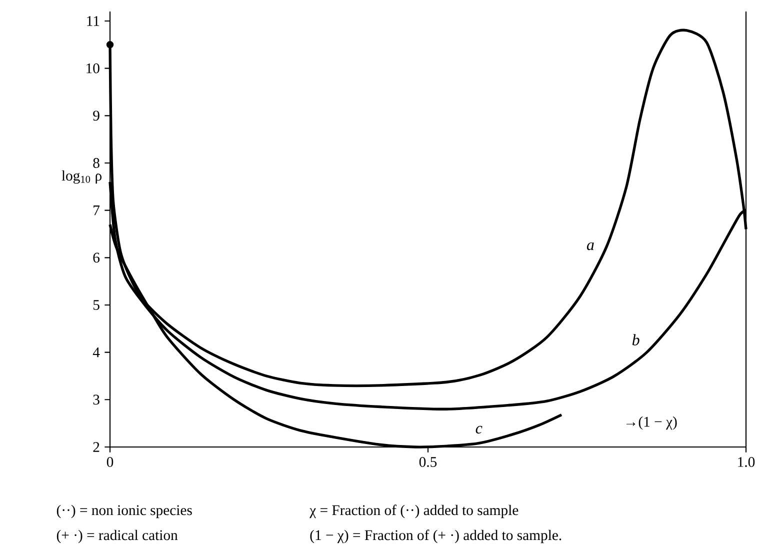 The width and height of the screenshot is (759, 552). What do you see at coordinates (636, 340) in the screenshot?
I see `series-label: b` at bounding box center [636, 340].